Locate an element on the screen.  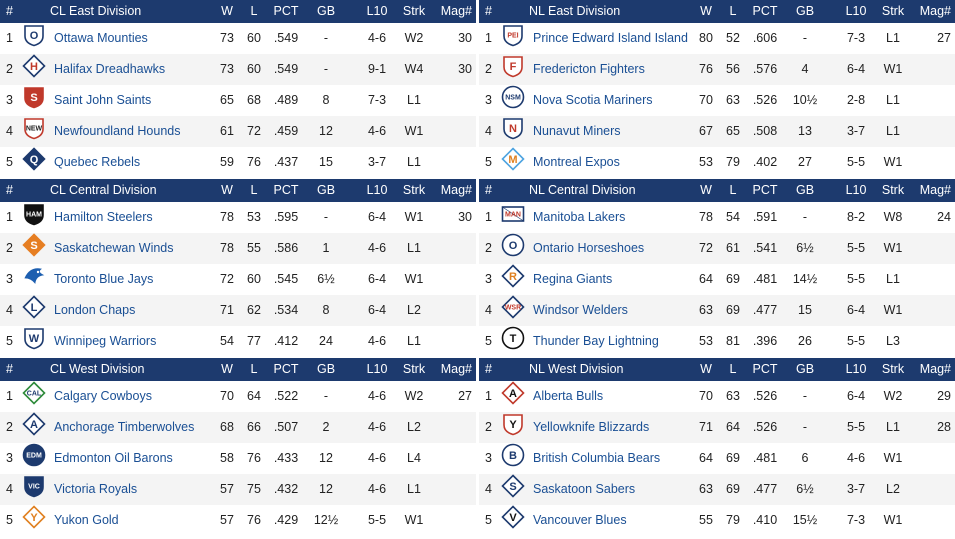
team-name-link: Regina Giants is located at coordinates (573, 279).